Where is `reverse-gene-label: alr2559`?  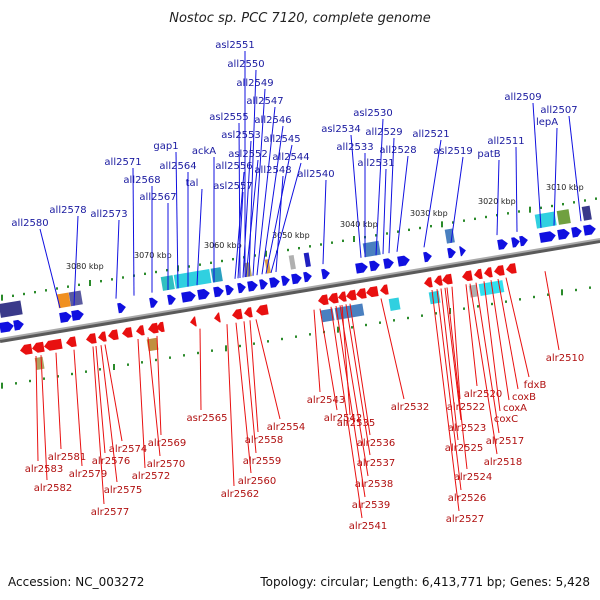
reverse-gene-label: alr2559 is located at coordinates (262, 461).